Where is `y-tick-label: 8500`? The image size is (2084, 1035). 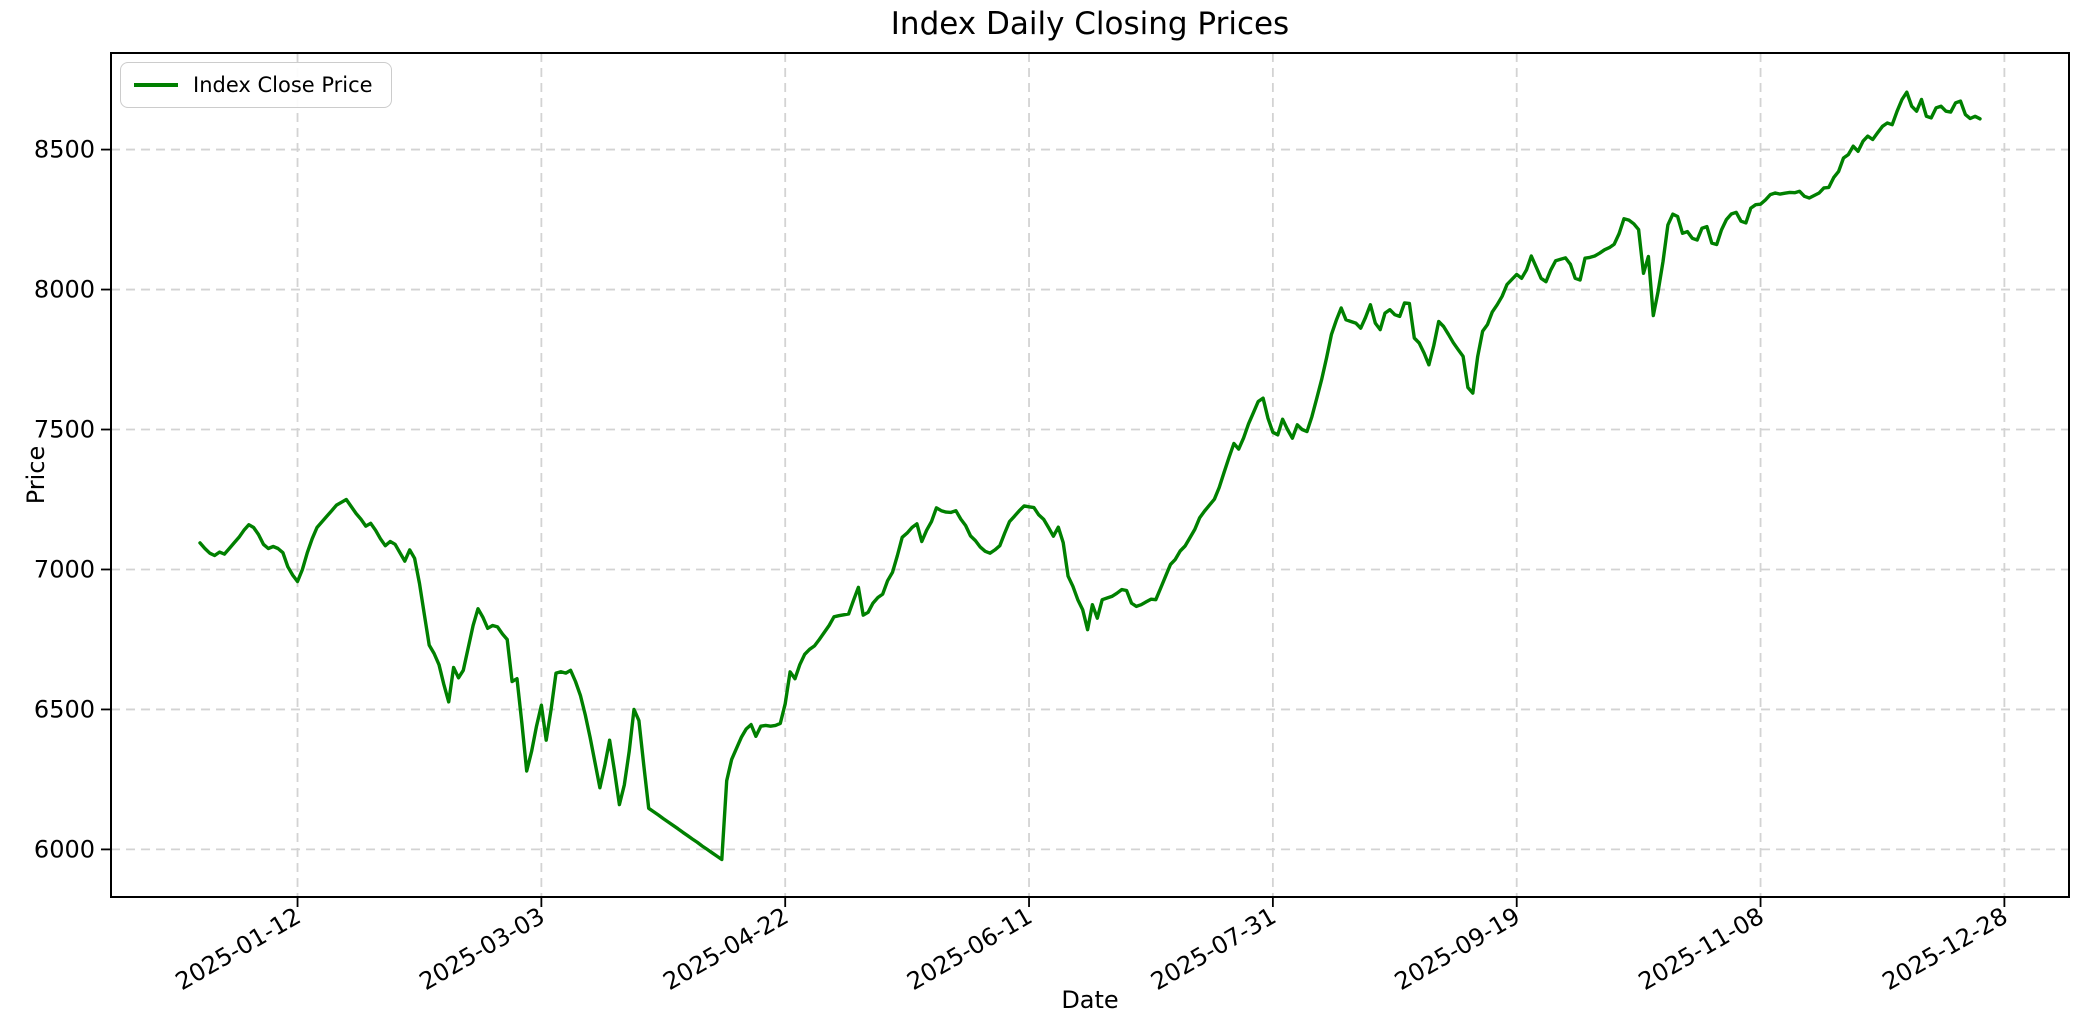 y-tick-label: 8500 is located at coordinates (64, 150).